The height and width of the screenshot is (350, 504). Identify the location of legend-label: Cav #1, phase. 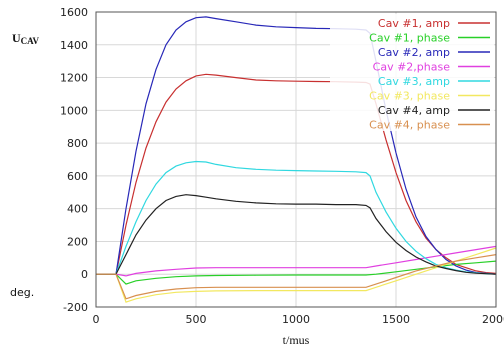
(409, 38).